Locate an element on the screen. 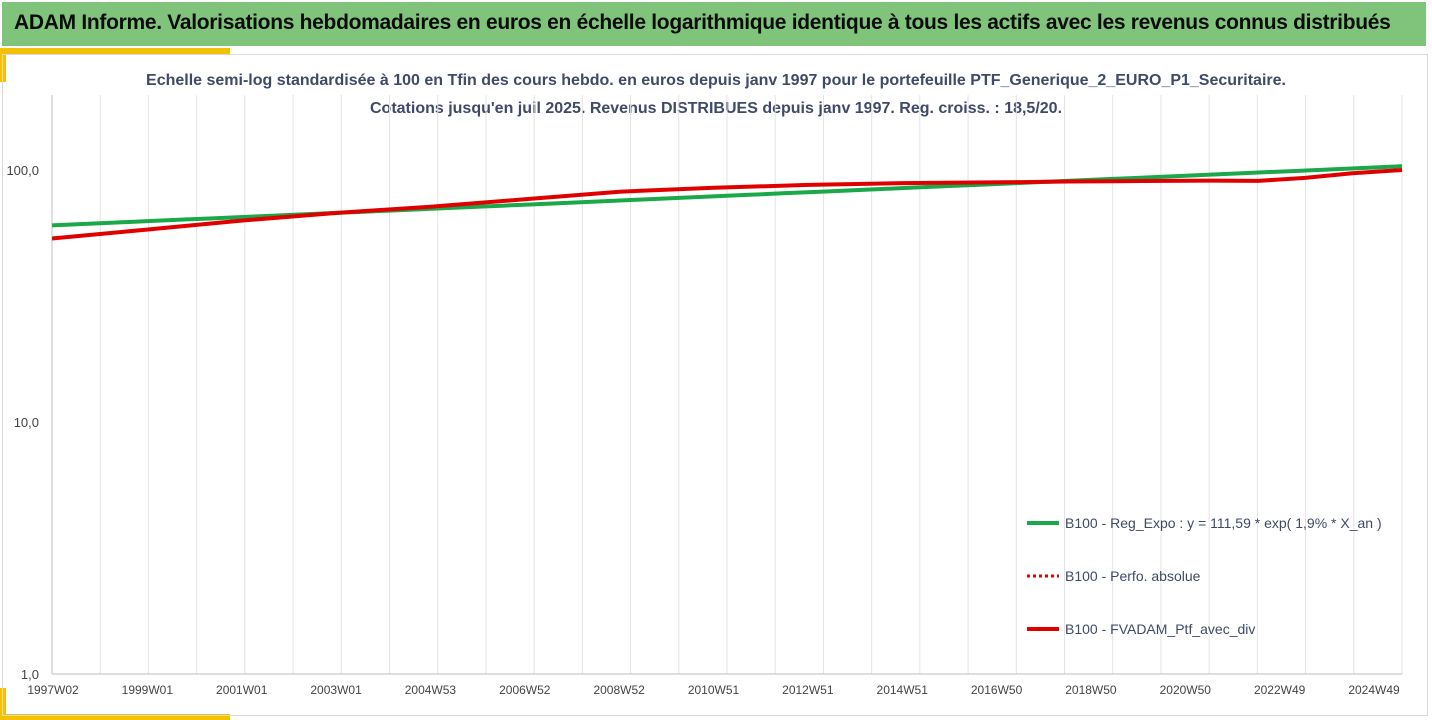  x-tick-label: 2018W50 is located at coordinates (1091, 690).